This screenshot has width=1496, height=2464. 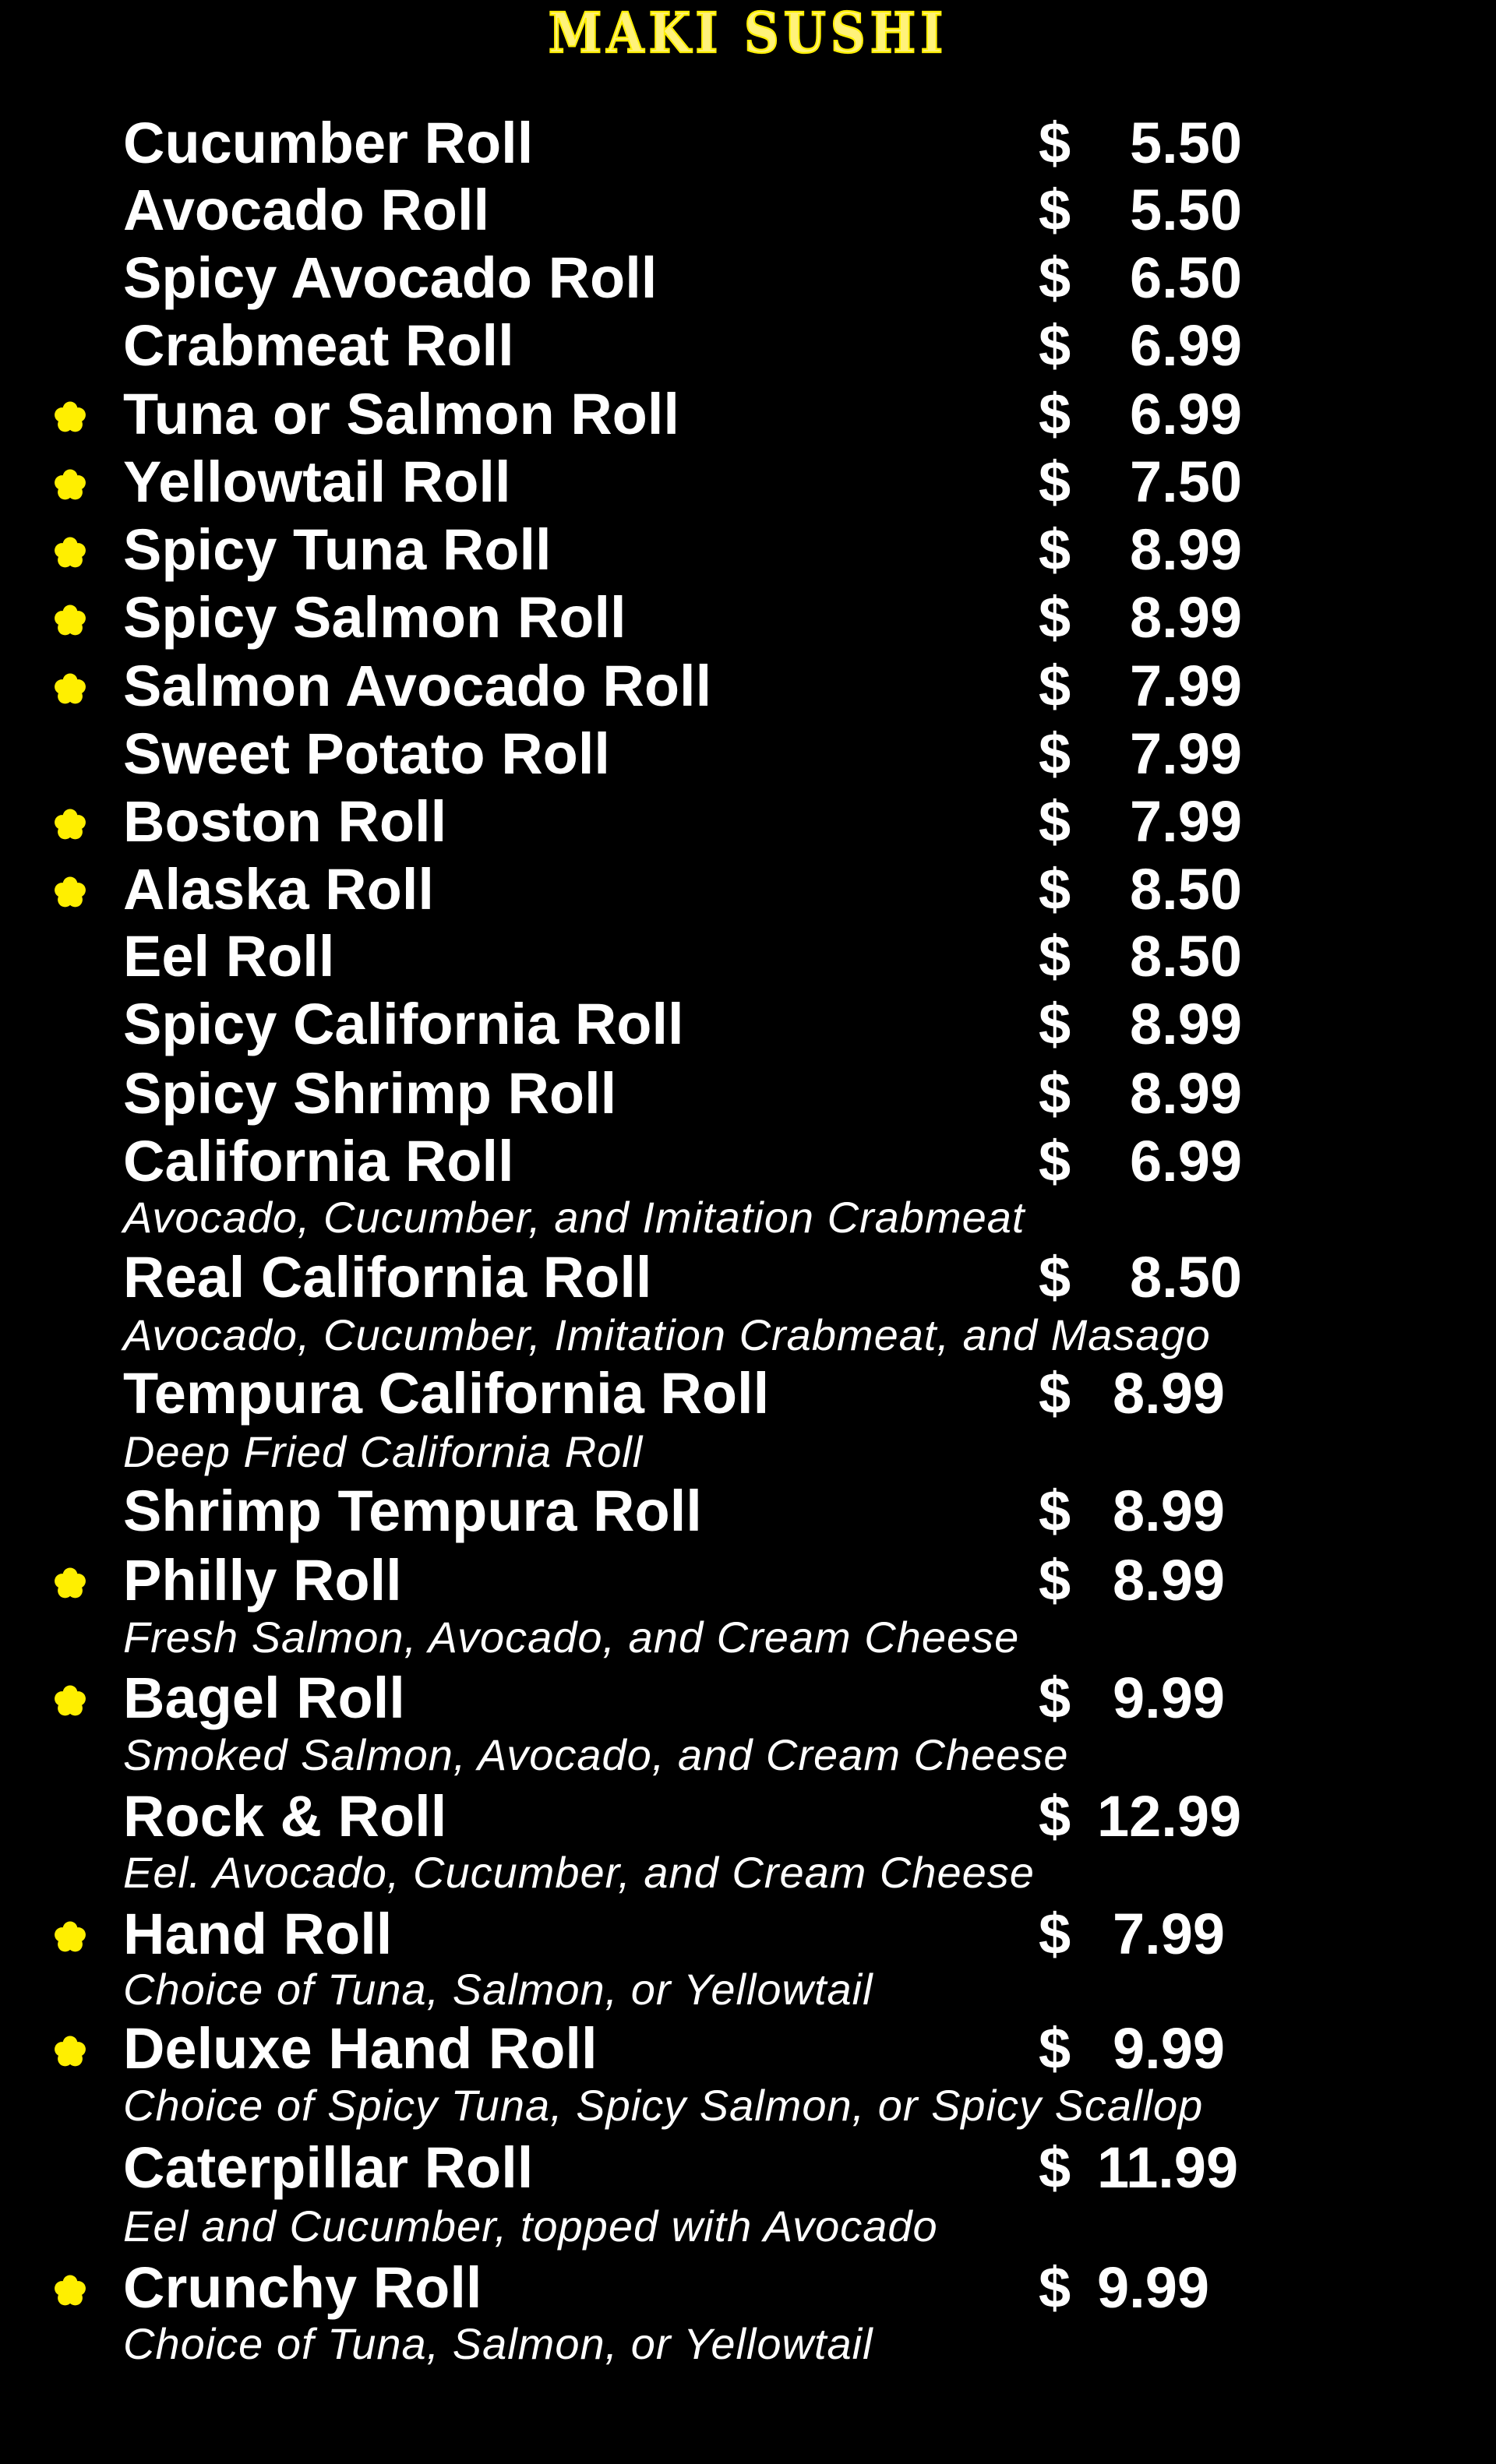 I want to click on menu-item: Bagel Roll $9.99, so click(x=748, y=1698).